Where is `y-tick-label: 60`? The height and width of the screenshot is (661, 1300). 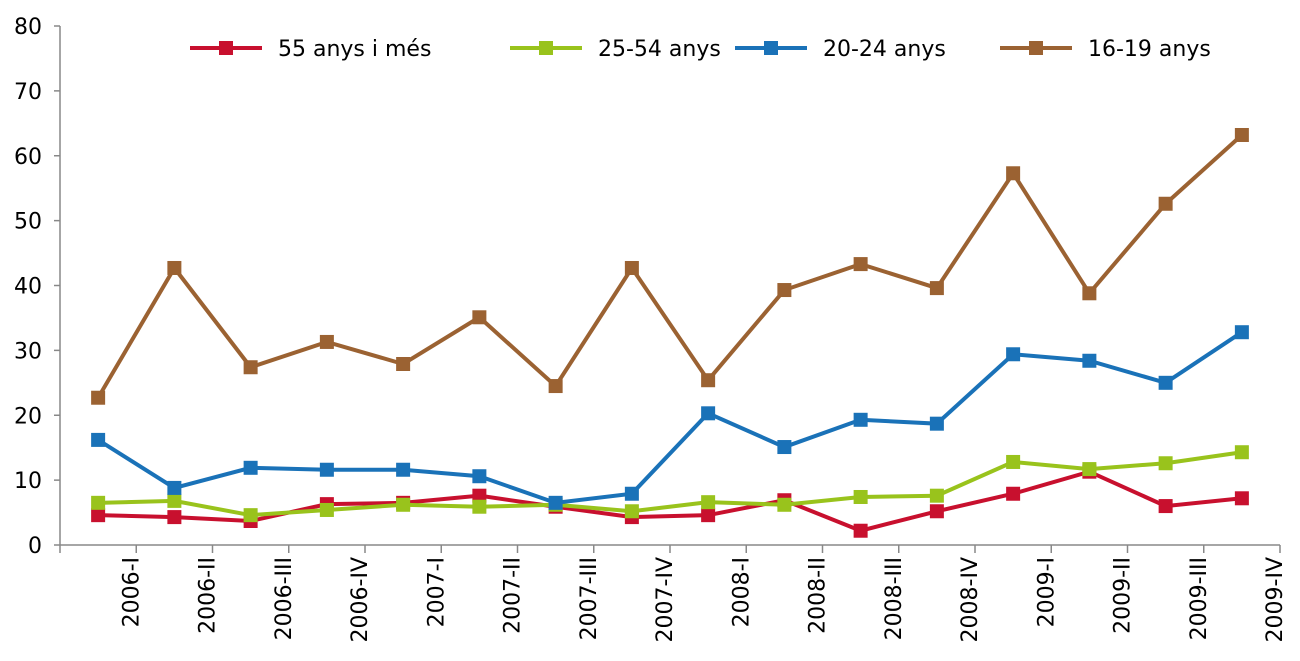 y-tick-label: 60 is located at coordinates (28, 157).